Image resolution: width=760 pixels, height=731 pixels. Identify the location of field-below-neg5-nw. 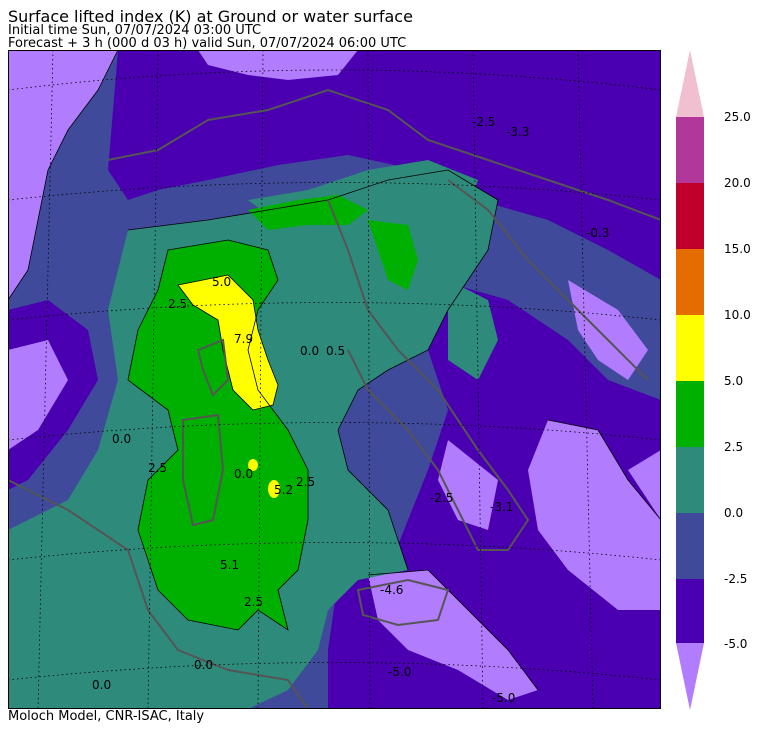
(63, 175).